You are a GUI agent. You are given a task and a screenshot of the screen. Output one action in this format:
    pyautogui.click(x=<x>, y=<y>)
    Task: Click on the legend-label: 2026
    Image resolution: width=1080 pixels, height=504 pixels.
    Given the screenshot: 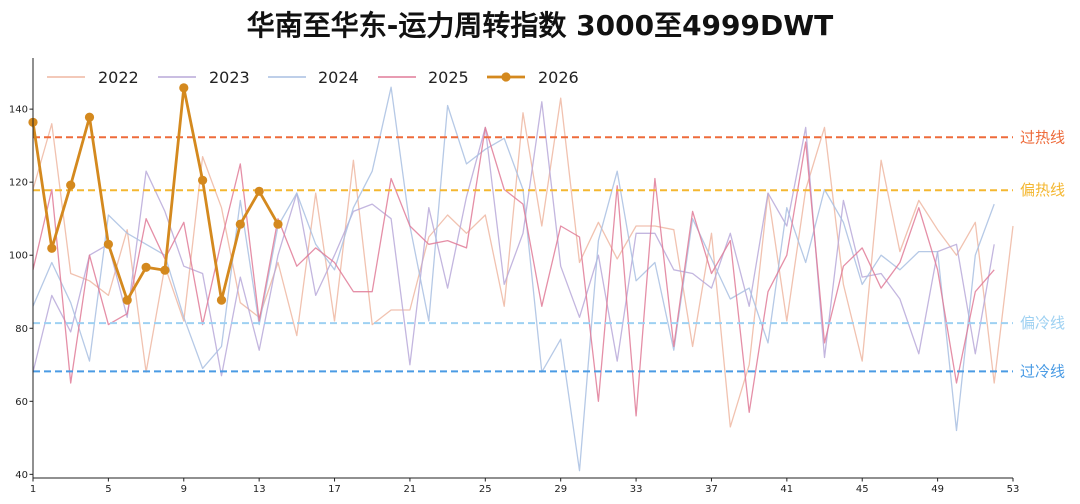 What is the action you would take?
    pyautogui.click(x=558, y=77)
    